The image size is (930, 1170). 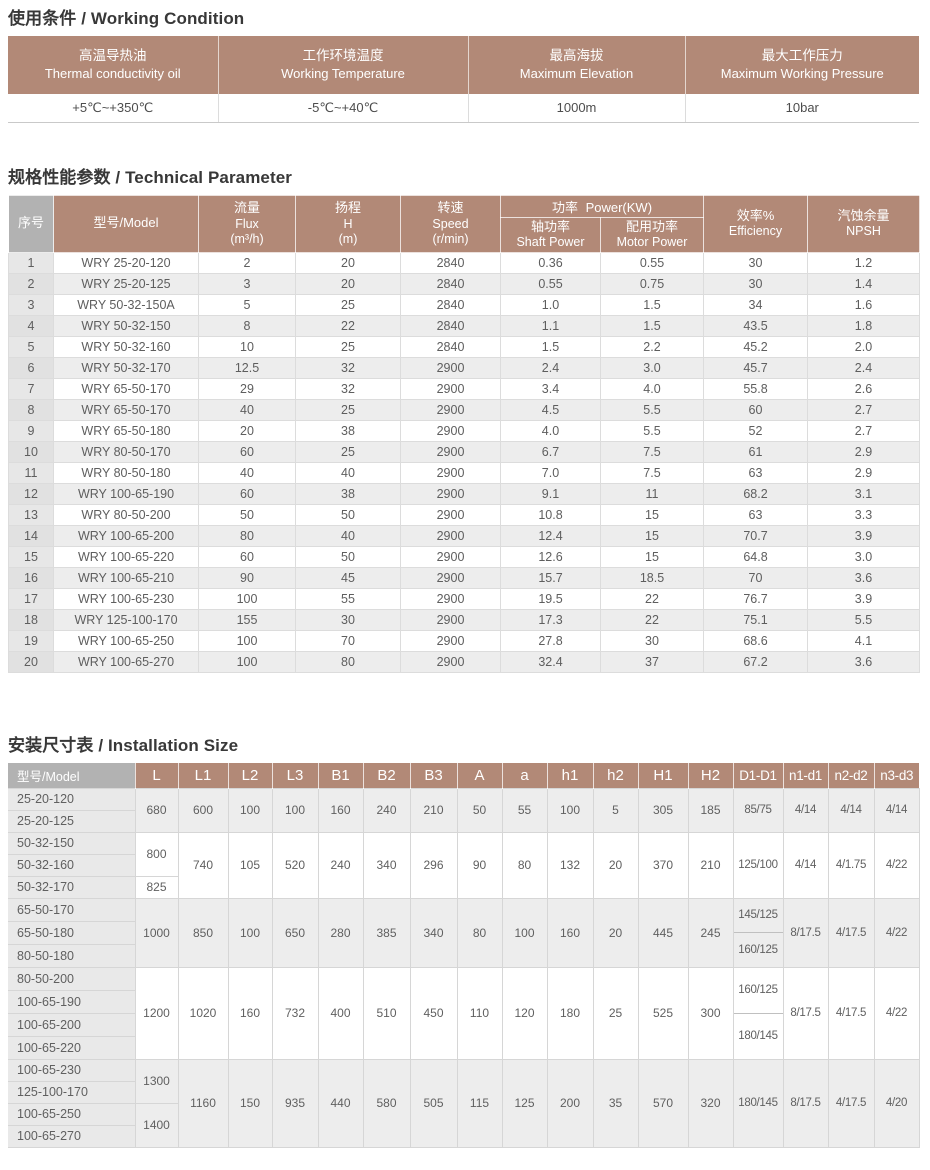 I want to click on working-condition-value-row: +5℃~+350℃ -5℃~+40℃ 1000m 10bar, so click(x=463, y=108).